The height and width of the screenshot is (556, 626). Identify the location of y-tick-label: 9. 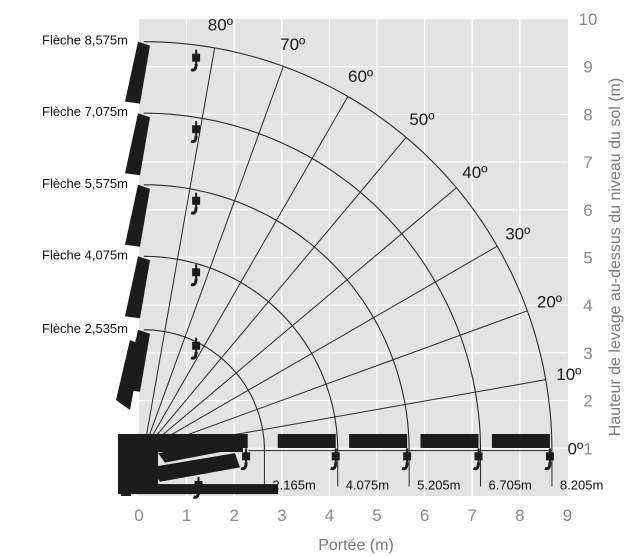
(587, 67).